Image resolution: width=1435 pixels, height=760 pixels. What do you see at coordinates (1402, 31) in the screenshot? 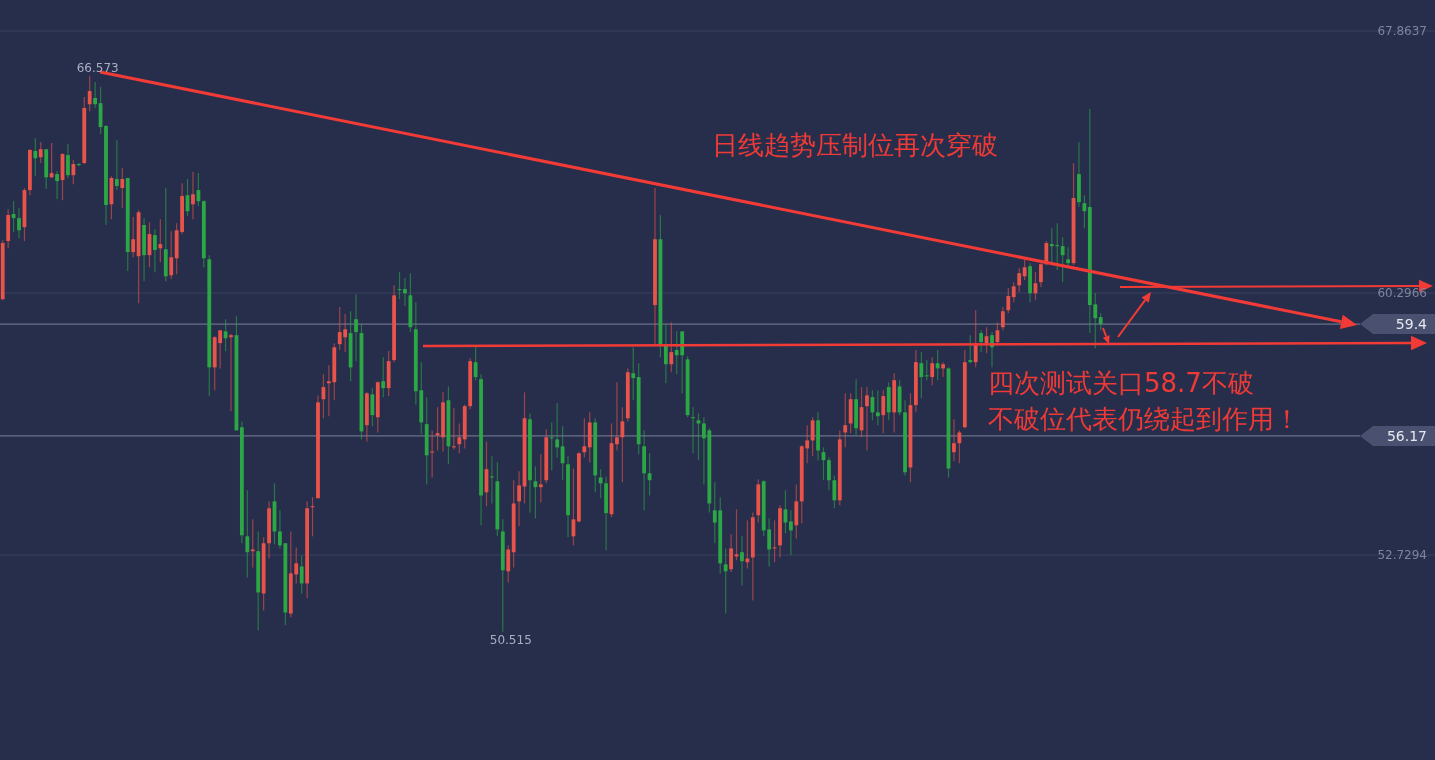
I see `y-tick-label: 67.8637` at bounding box center [1402, 31].